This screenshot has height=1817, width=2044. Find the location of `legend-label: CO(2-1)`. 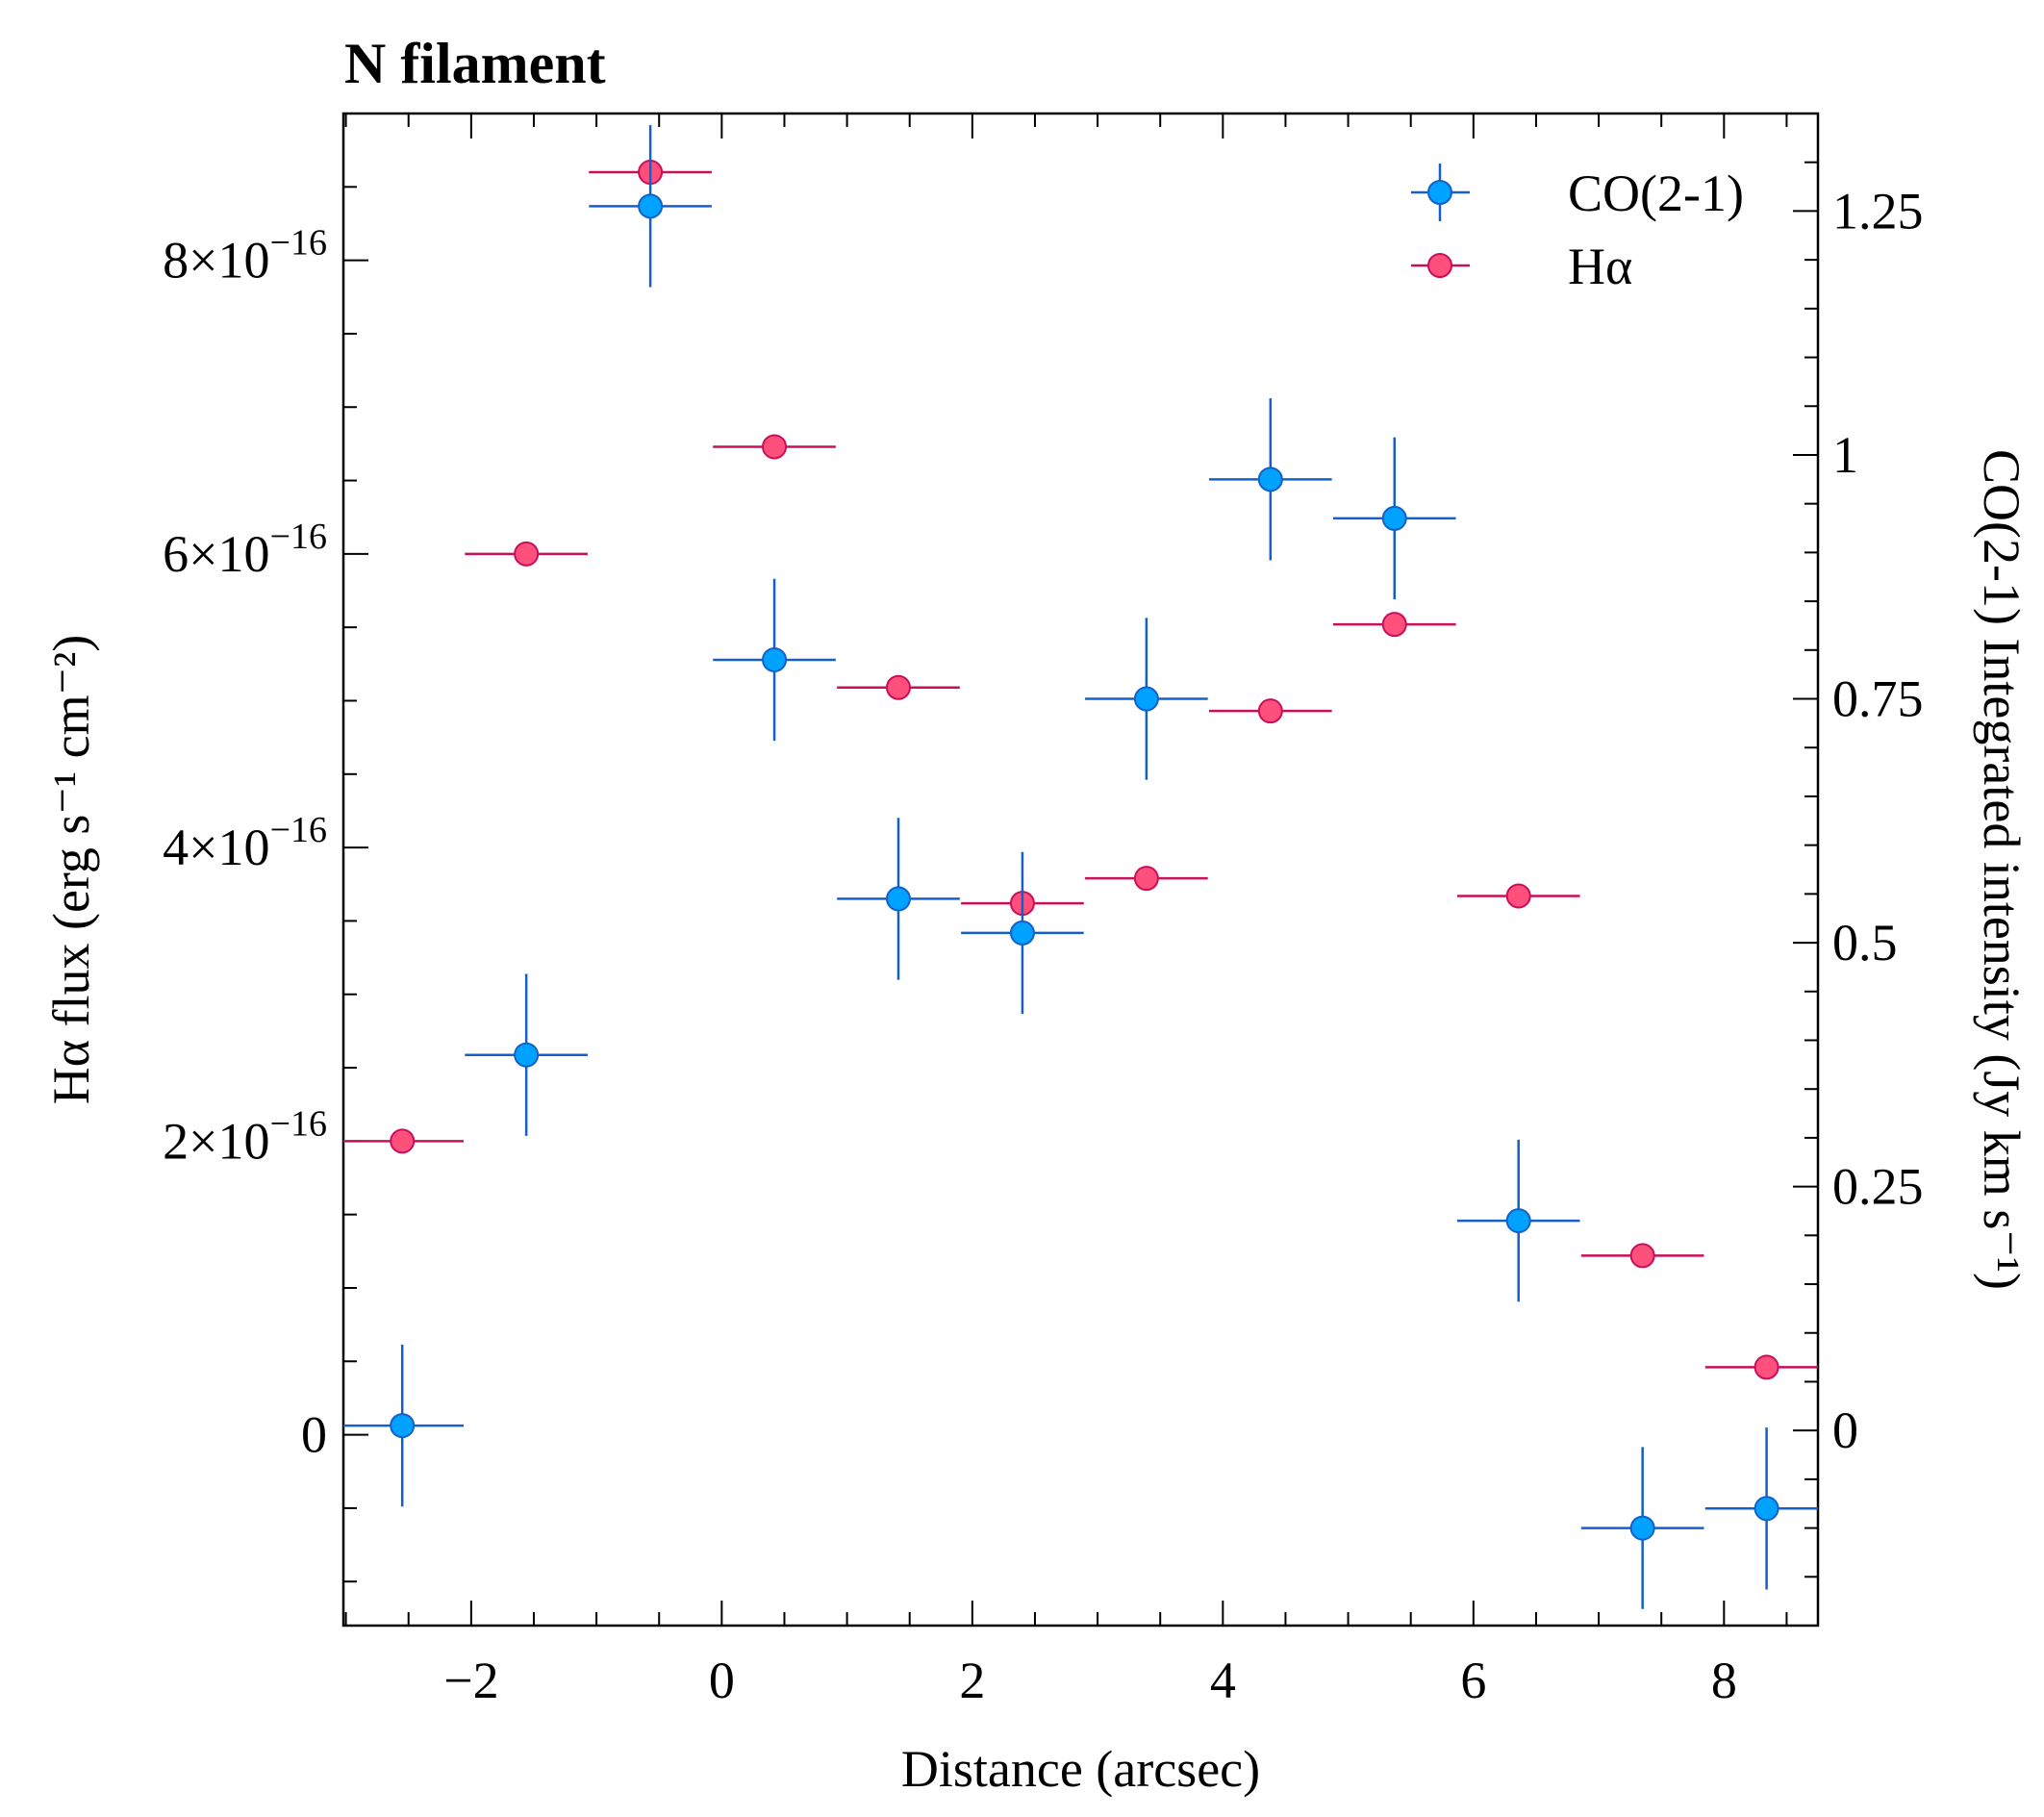

legend-label: CO(2-1) is located at coordinates (1656, 193).